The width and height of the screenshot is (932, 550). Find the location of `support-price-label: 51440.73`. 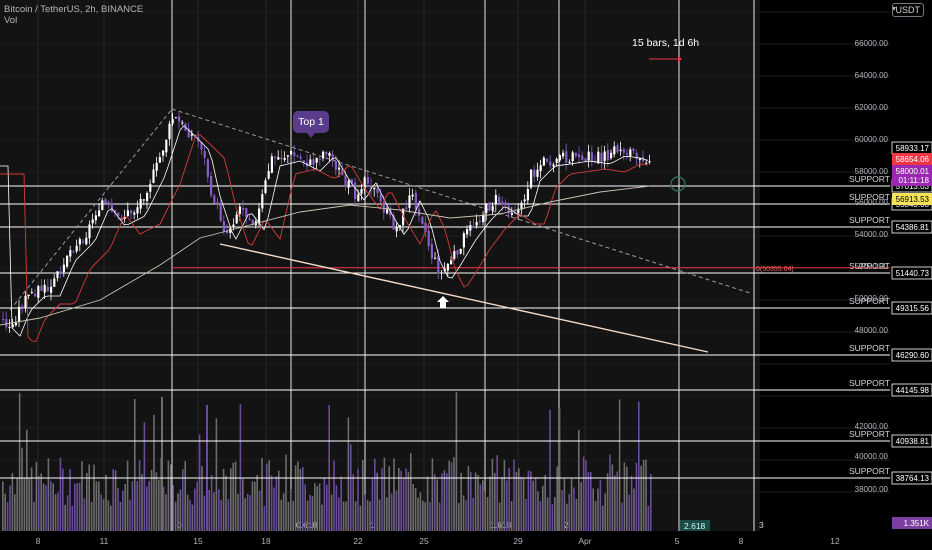

support-price-label: 51440.73 is located at coordinates (913, 273).